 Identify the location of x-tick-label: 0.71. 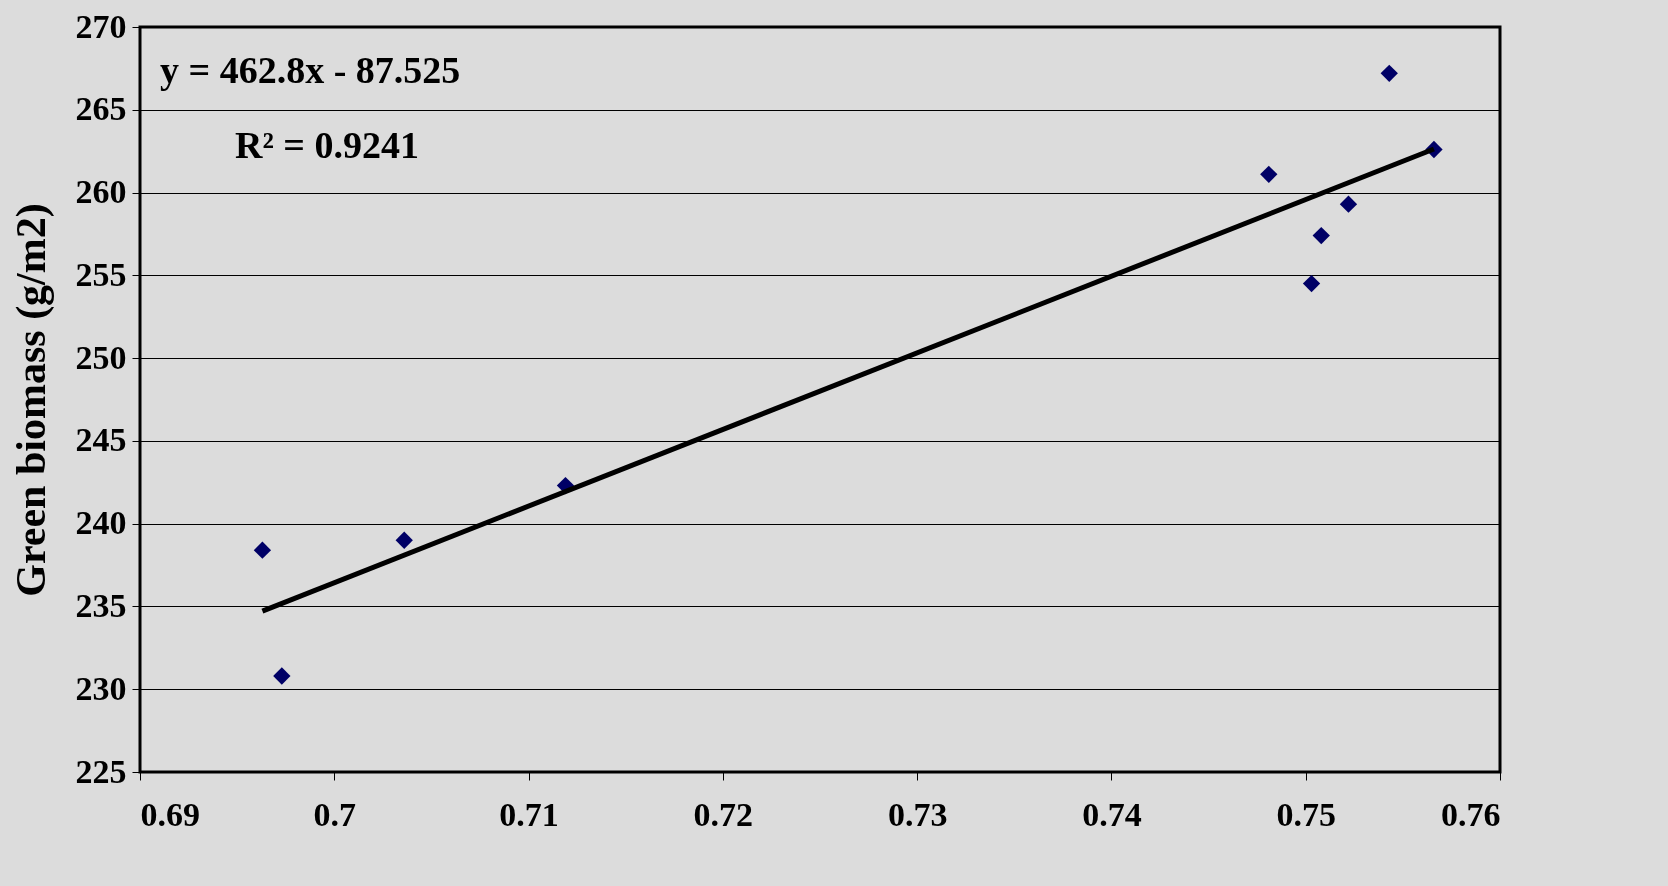
(529, 814).